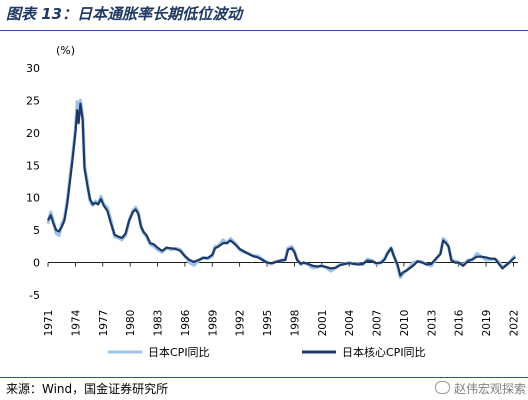 The image size is (528, 400). What do you see at coordinates (76, 322) in the screenshot?
I see `x-tick-label: 1974` at bounding box center [76, 322].